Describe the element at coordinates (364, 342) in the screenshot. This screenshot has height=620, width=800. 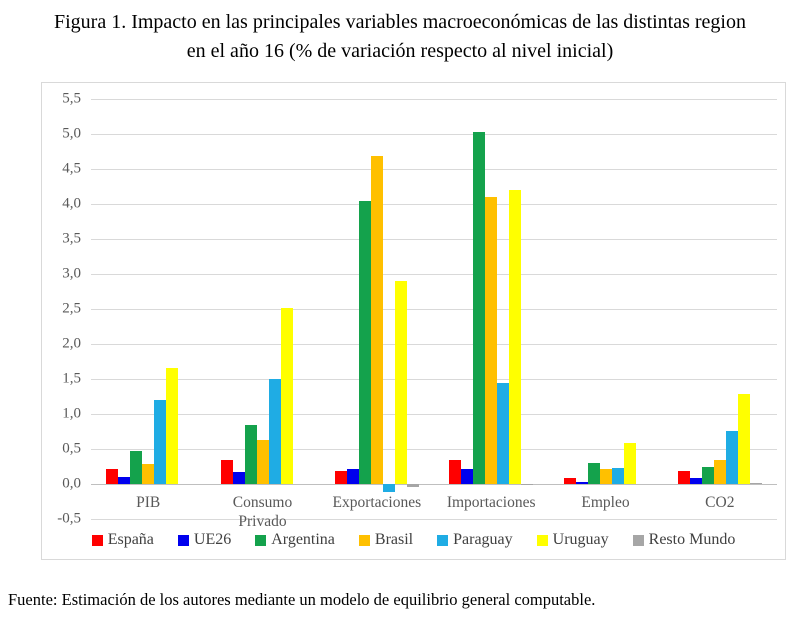
I see `bar-argentina-exportaciones` at that location.